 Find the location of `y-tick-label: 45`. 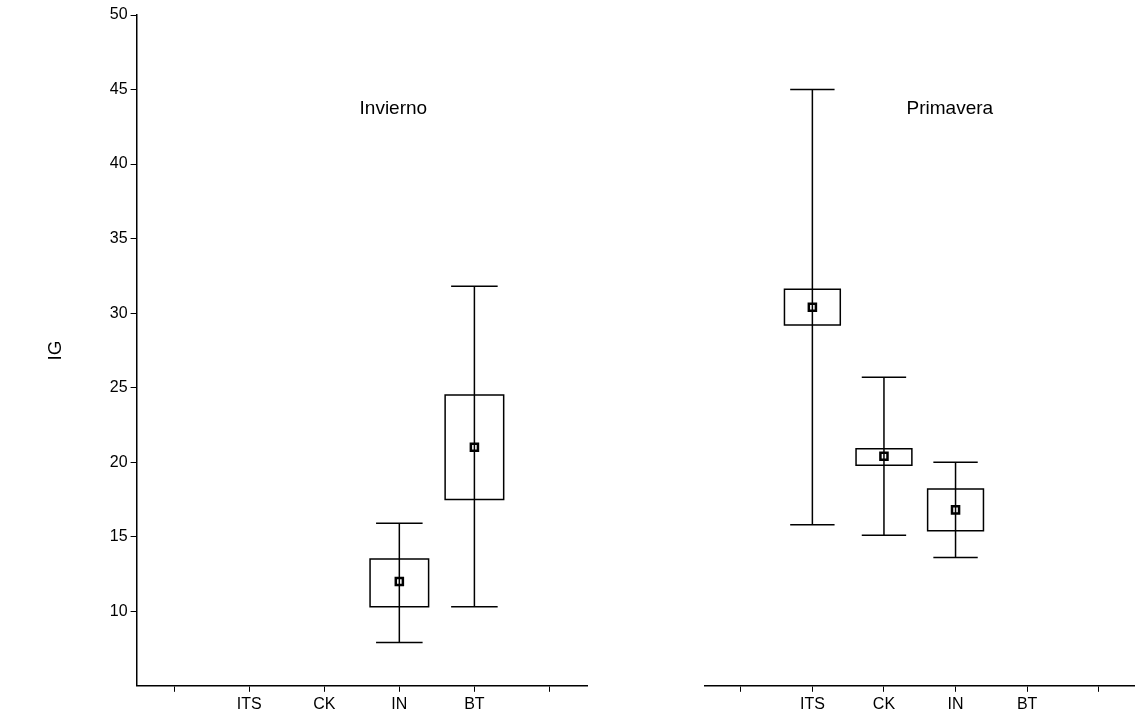

y-tick-label: 45 is located at coordinates (118, 88).